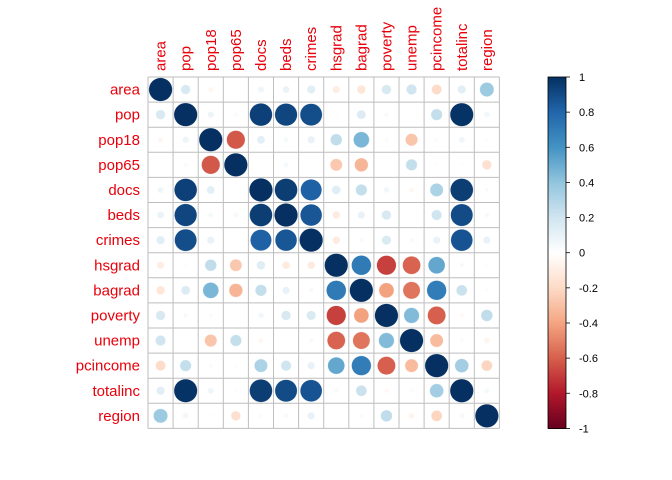 Image resolution: width=672 pixels, height=480 pixels. What do you see at coordinates (487, 365) in the screenshot?
I see `corr-circle-pcincome-region` at bounding box center [487, 365].